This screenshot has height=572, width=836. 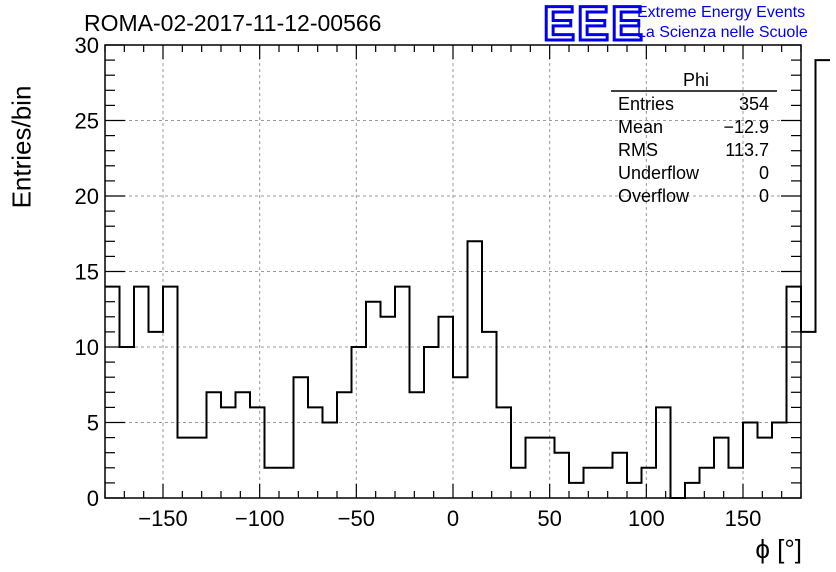 I want to click on y-tick-label: 15, so click(x=87, y=272).